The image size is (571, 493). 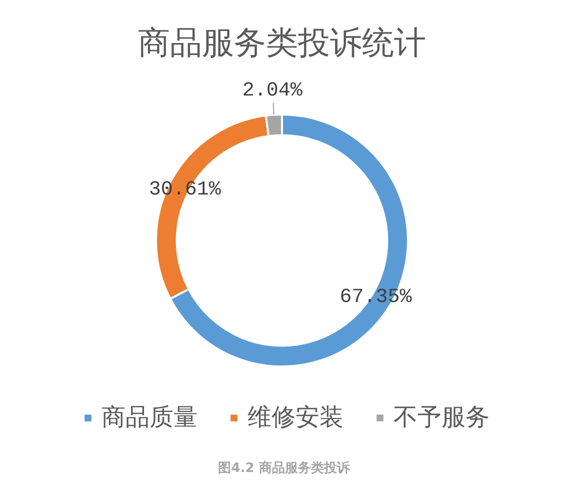 What do you see at coordinates (296, 417) in the screenshot?
I see `legend-label: 维修安装` at bounding box center [296, 417].